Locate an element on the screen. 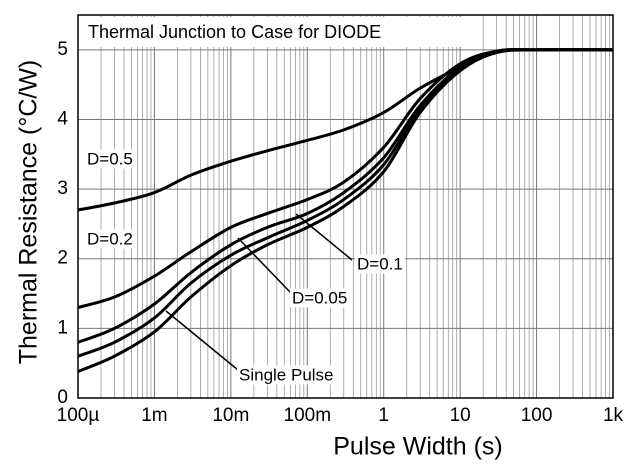 This screenshot has width=642, height=470. y-tick-label: 1 is located at coordinates (62, 327).